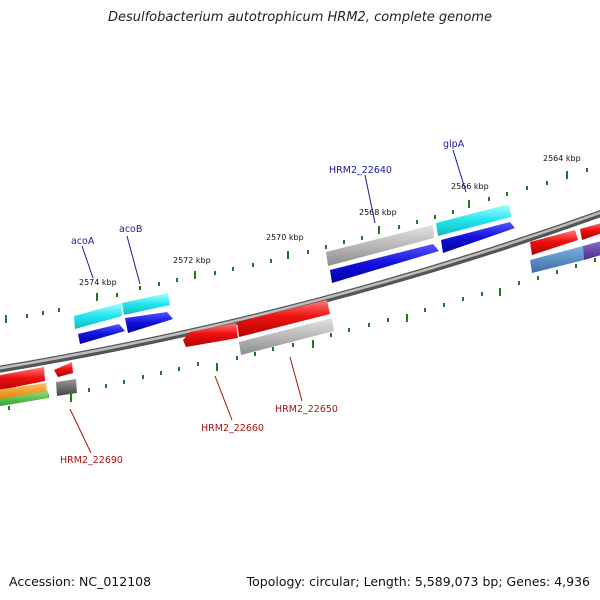 This screenshot has width=600, height=600. What do you see at coordinates (306, 409) in the screenshot?
I see `gene-label: HRM2_22650` at bounding box center [306, 409].